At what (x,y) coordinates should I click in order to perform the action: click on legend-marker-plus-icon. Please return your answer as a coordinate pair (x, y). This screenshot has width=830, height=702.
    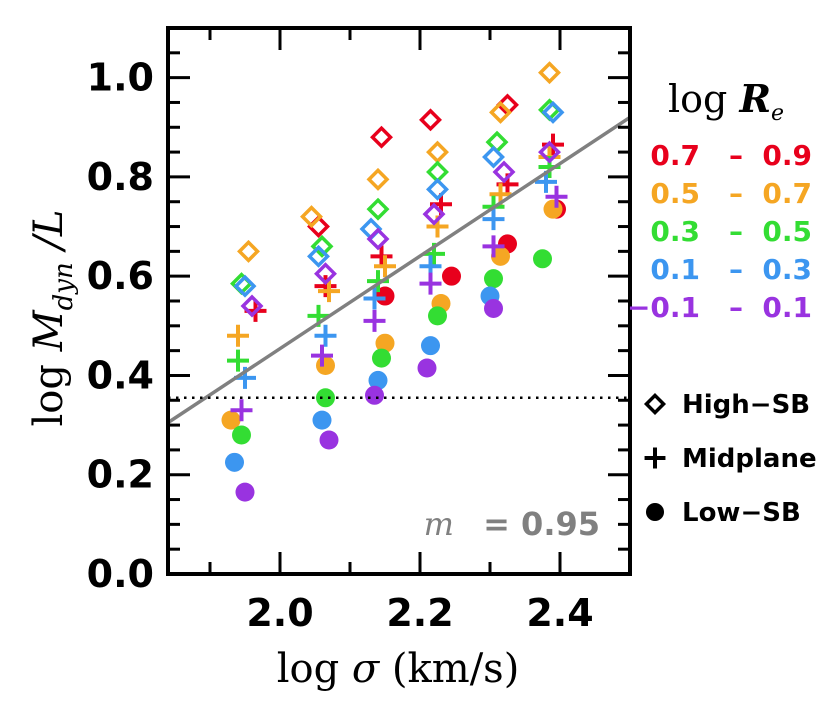
    Looking at the image, I should click on (655, 458).